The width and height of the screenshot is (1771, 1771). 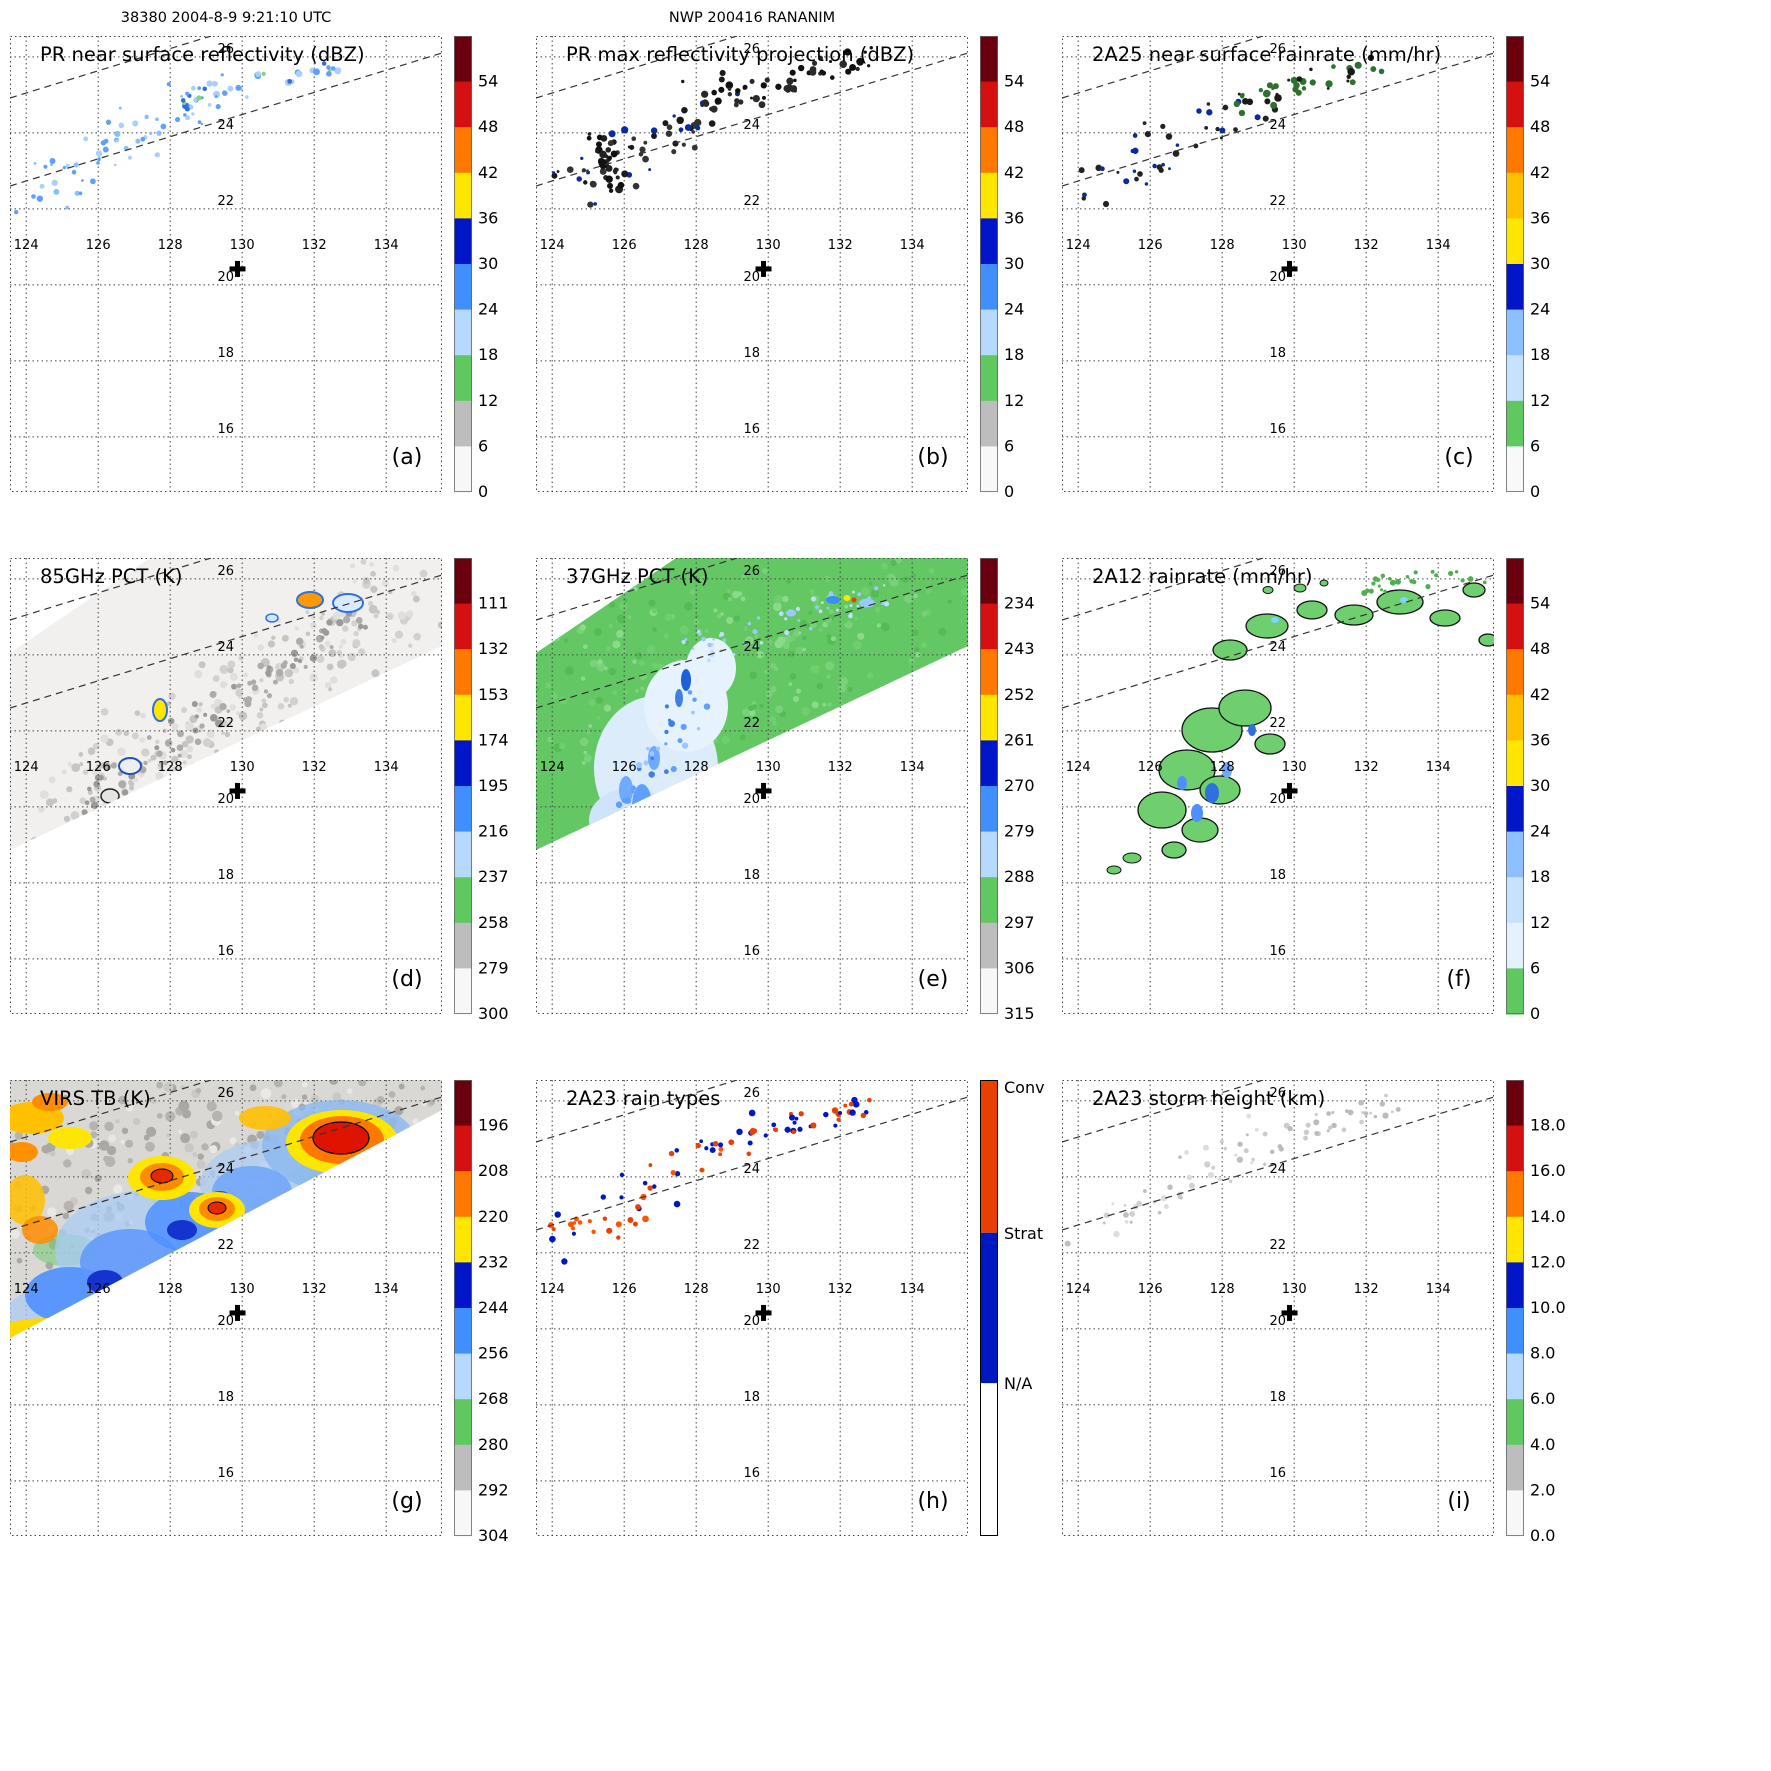 I want to click on panel-letter: (f), so click(x=1459, y=979).